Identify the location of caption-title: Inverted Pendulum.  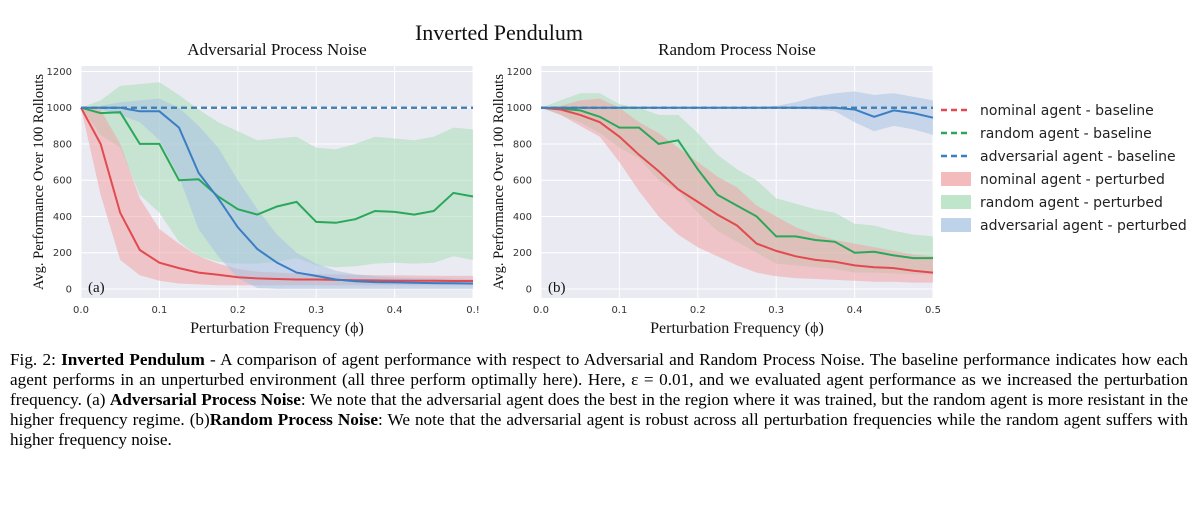
(133, 359).